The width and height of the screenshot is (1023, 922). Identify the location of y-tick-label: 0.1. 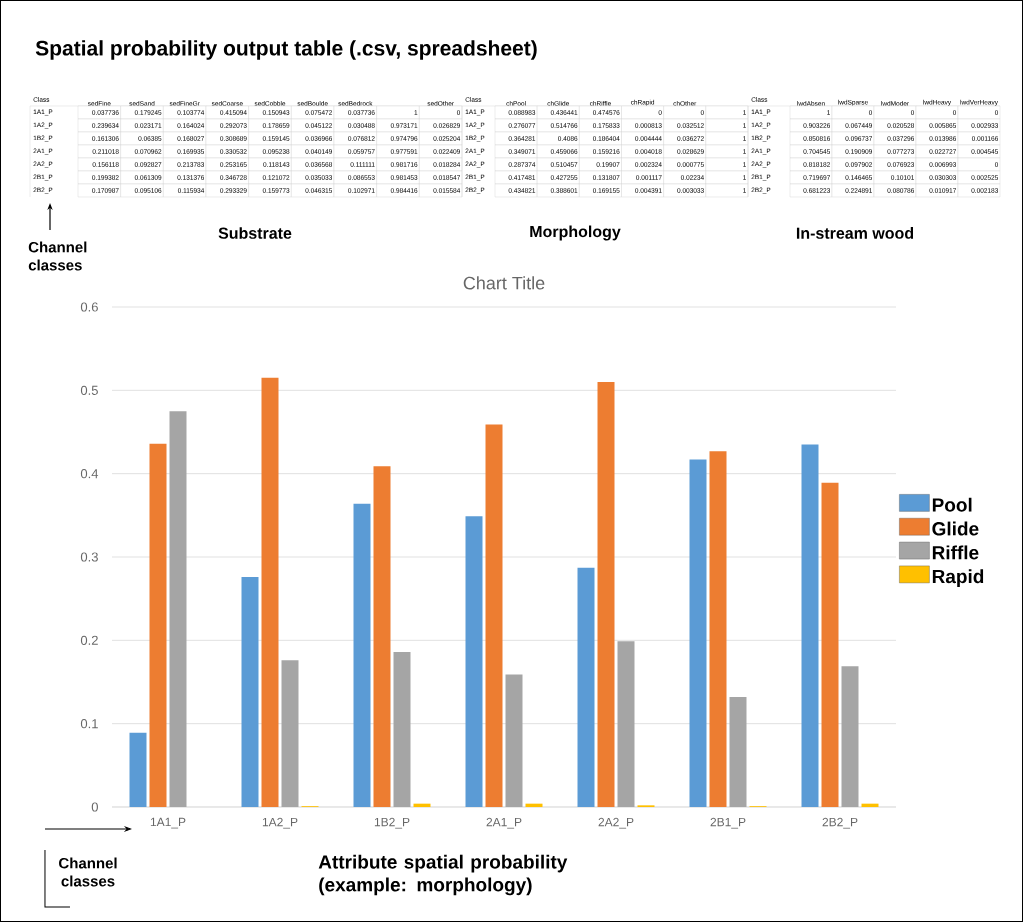
(89, 724).